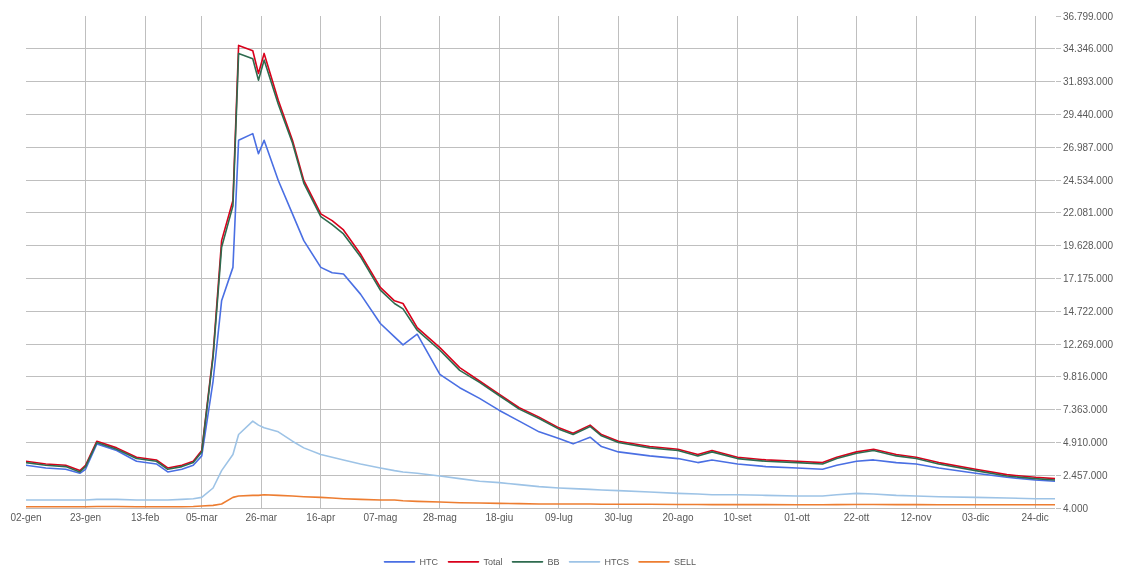  I want to click on x-tick-label: 09-lug, so click(559, 517).